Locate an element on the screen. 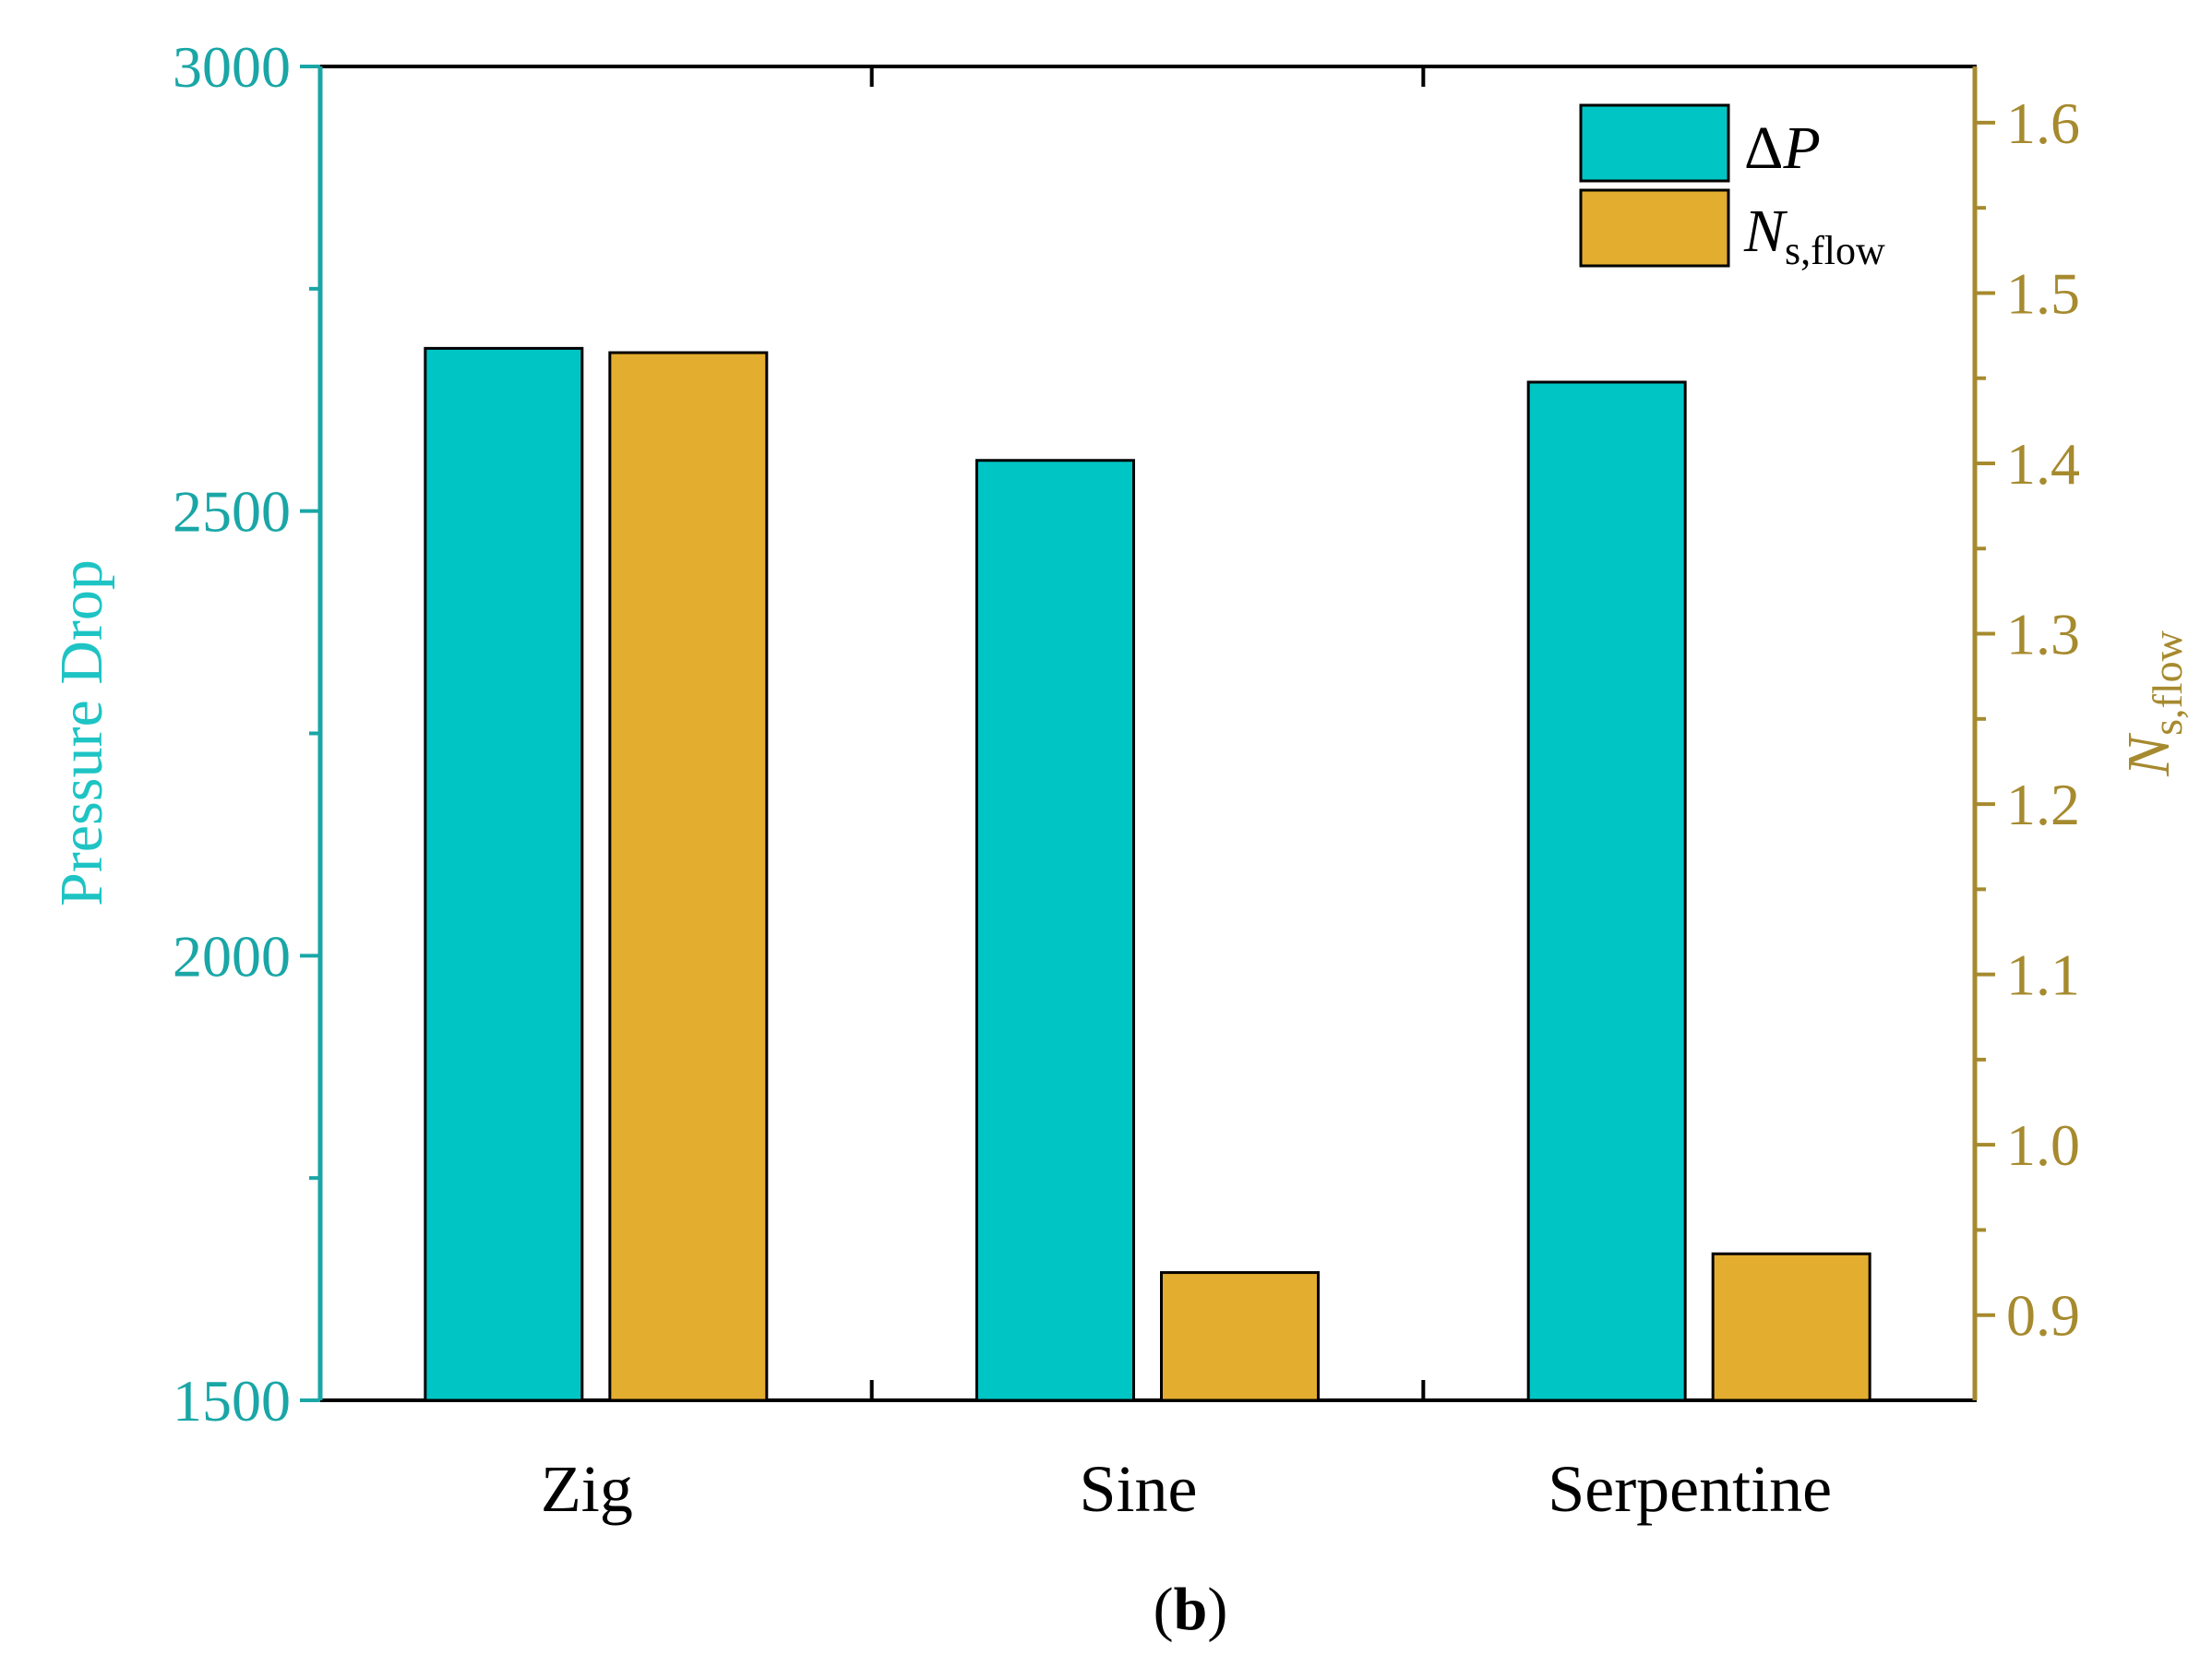 This screenshot has width=2212, height=1656. x-category-label: Serpentine is located at coordinates (1690, 1489).